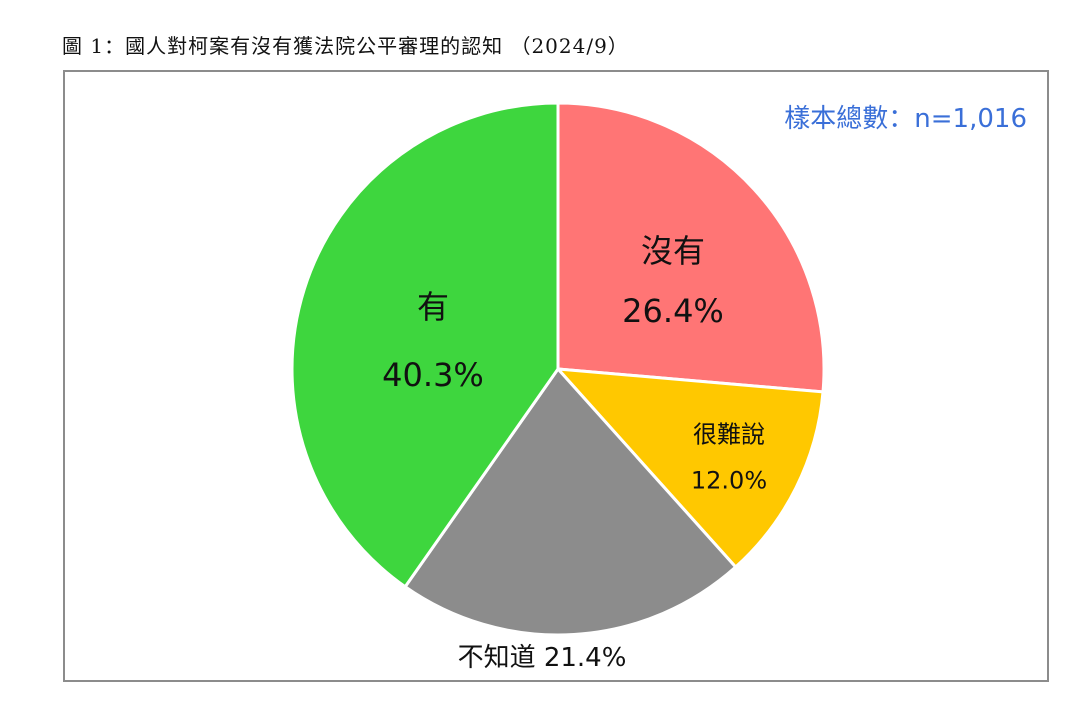  Describe the element at coordinates (905, 119) in the screenshot. I see `sample-size-label: 樣本總數：n=1,016` at that location.